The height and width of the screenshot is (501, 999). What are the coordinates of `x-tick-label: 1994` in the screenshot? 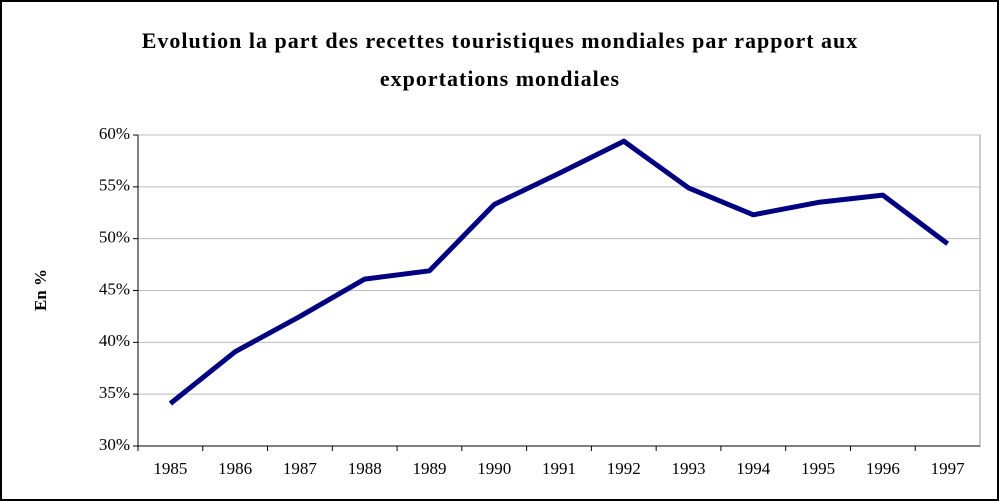 It's located at (753, 468).